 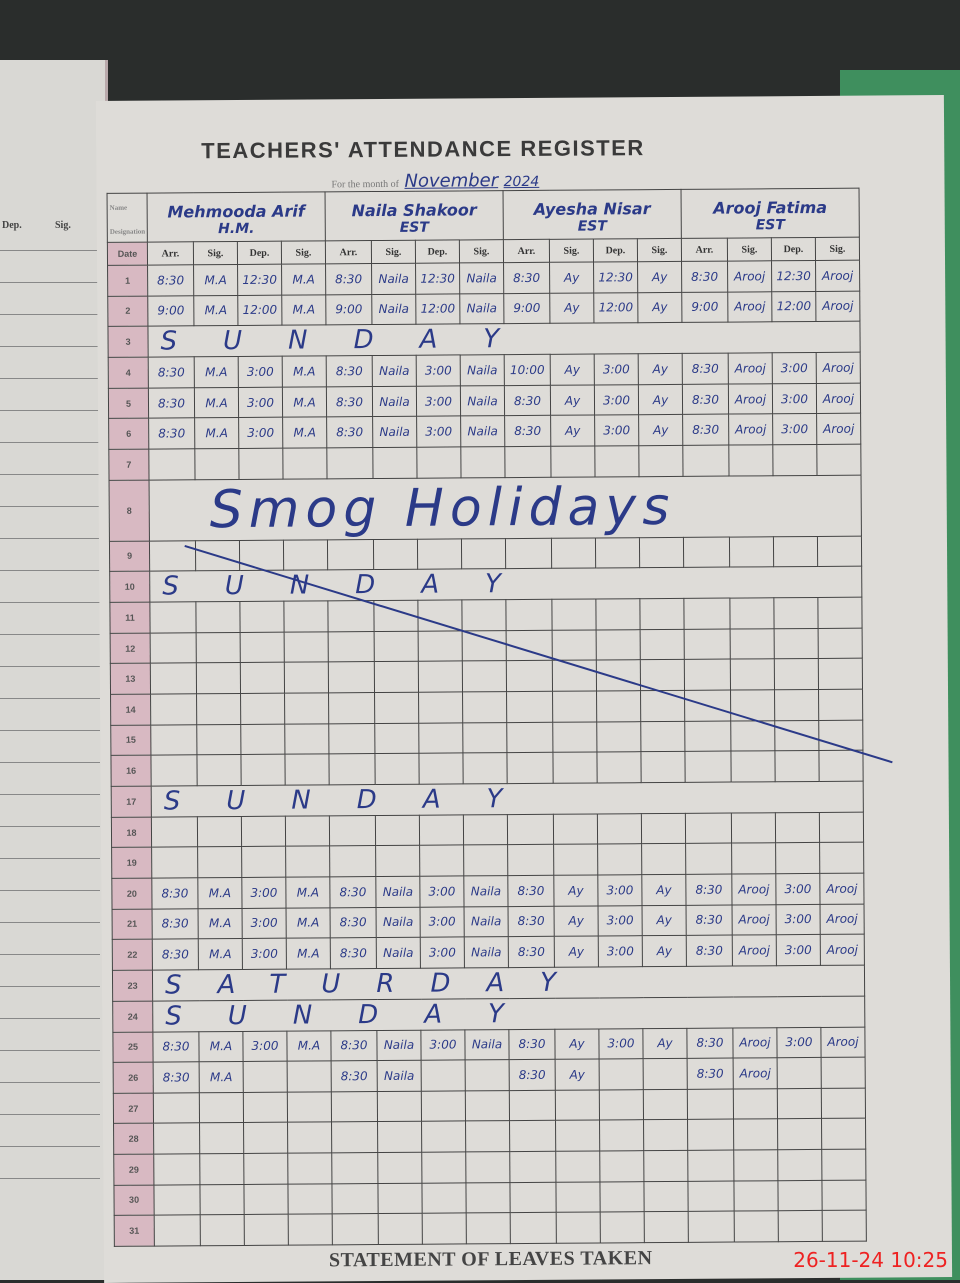 What do you see at coordinates (749, 249) in the screenshot?
I see `column-header: Sig.` at bounding box center [749, 249].